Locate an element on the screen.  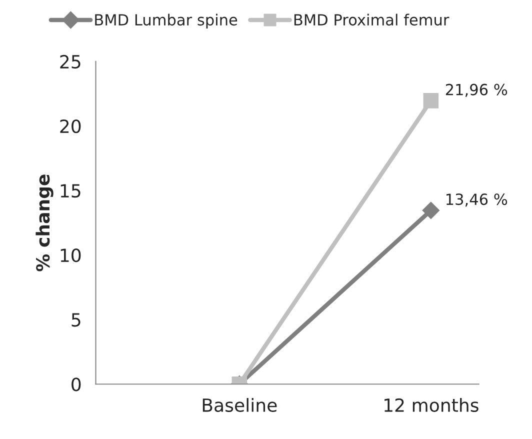
data-label: 21,96 % is located at coordinates (477, 90).